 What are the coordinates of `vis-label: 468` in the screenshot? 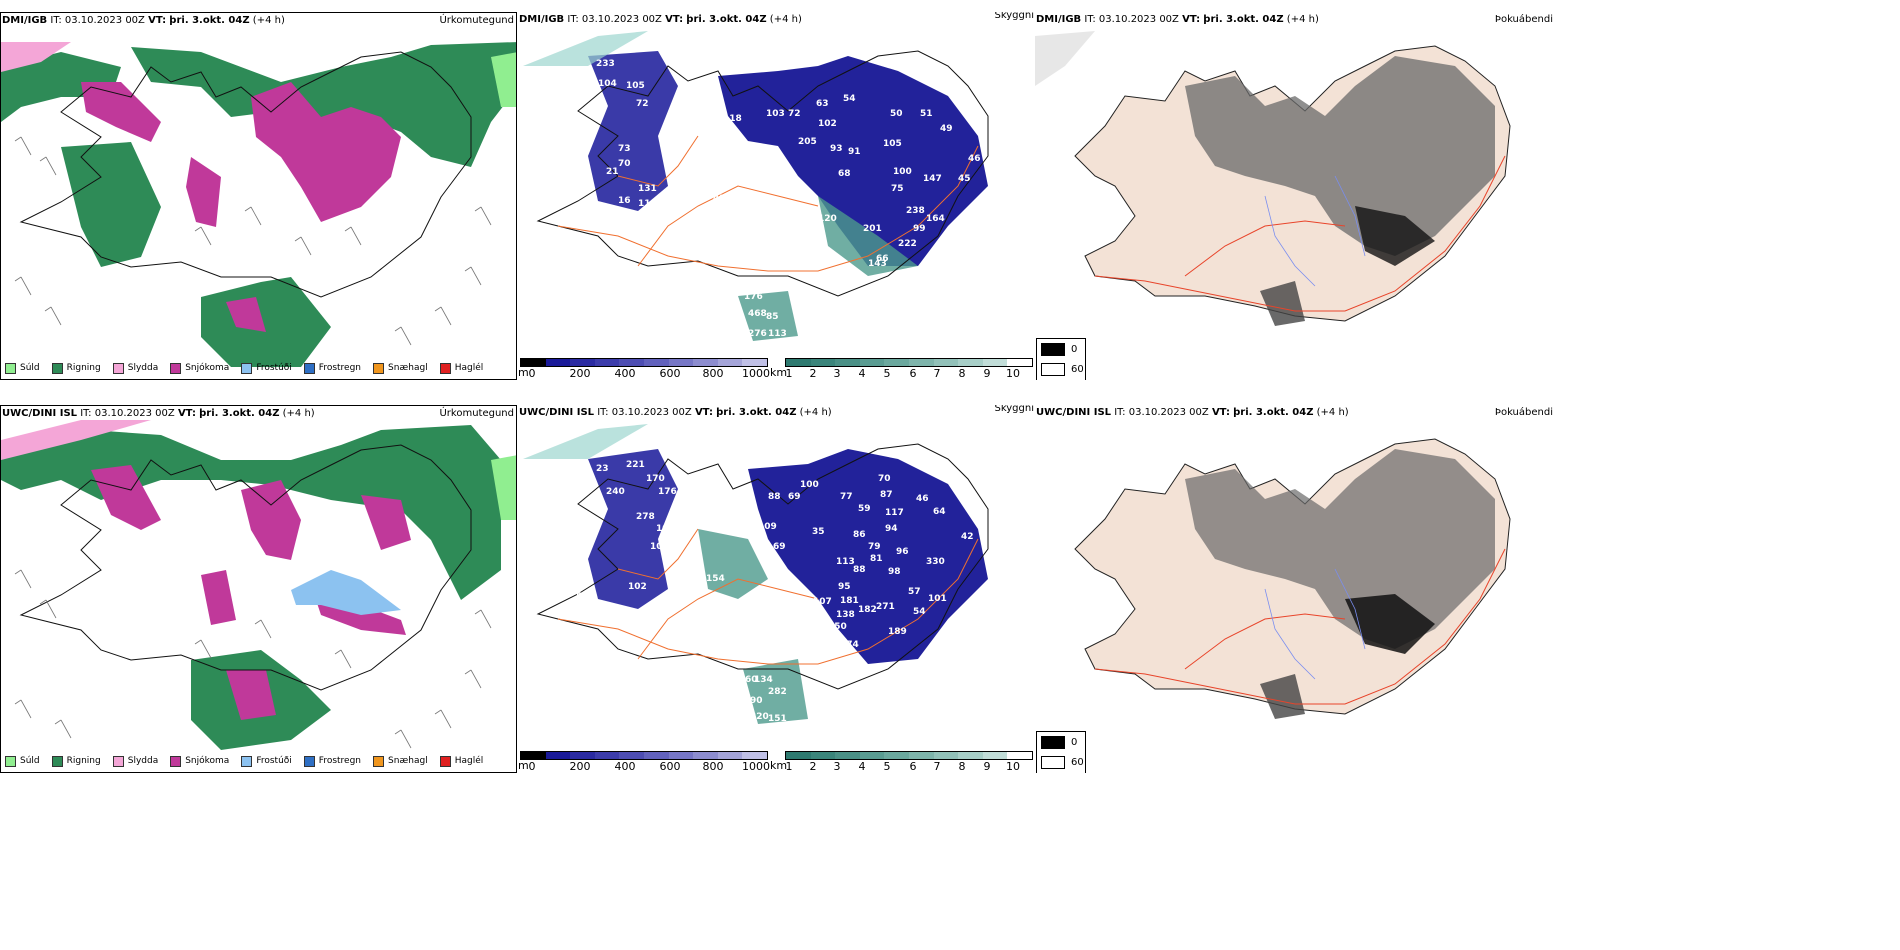 It's located at (757, 314).